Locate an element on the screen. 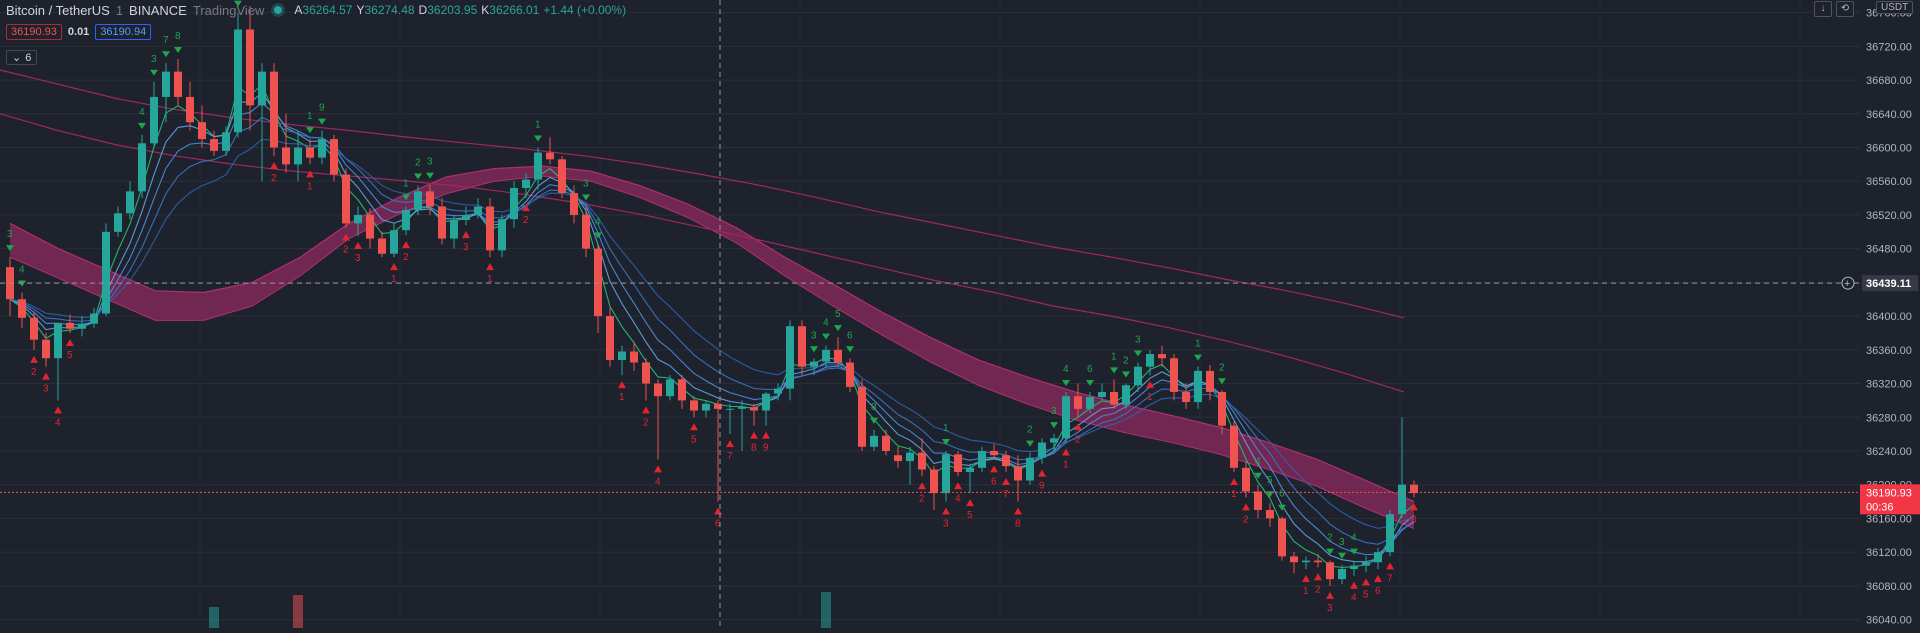  price-tick-label: 36480.00 is located at coordinates (1889, 250).